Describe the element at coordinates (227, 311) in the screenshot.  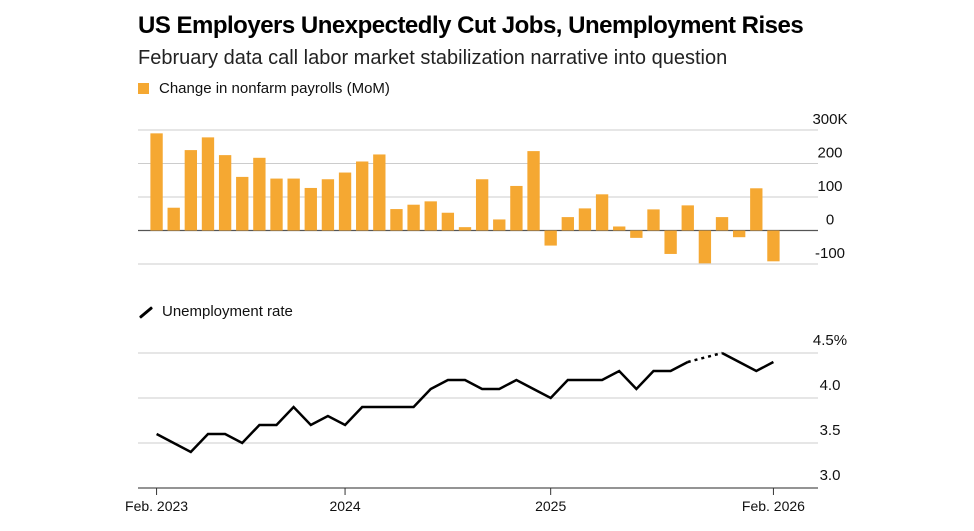
I see `unemployment-legend-label: Unemployment rate` at that location.